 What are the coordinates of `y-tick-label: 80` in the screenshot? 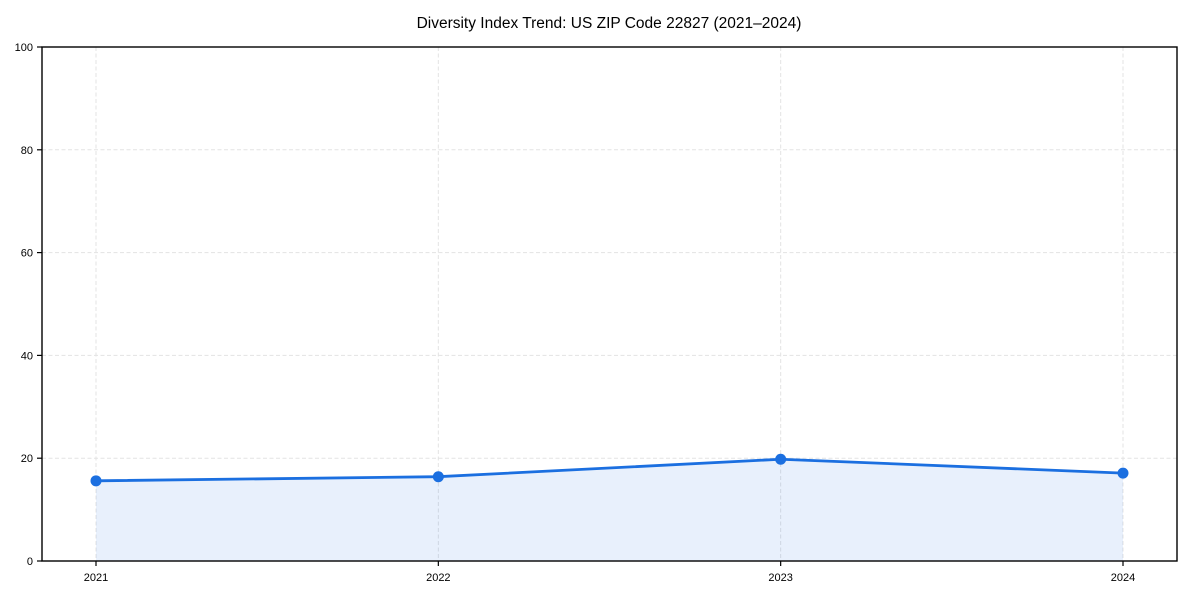 It's located at (27, 151).